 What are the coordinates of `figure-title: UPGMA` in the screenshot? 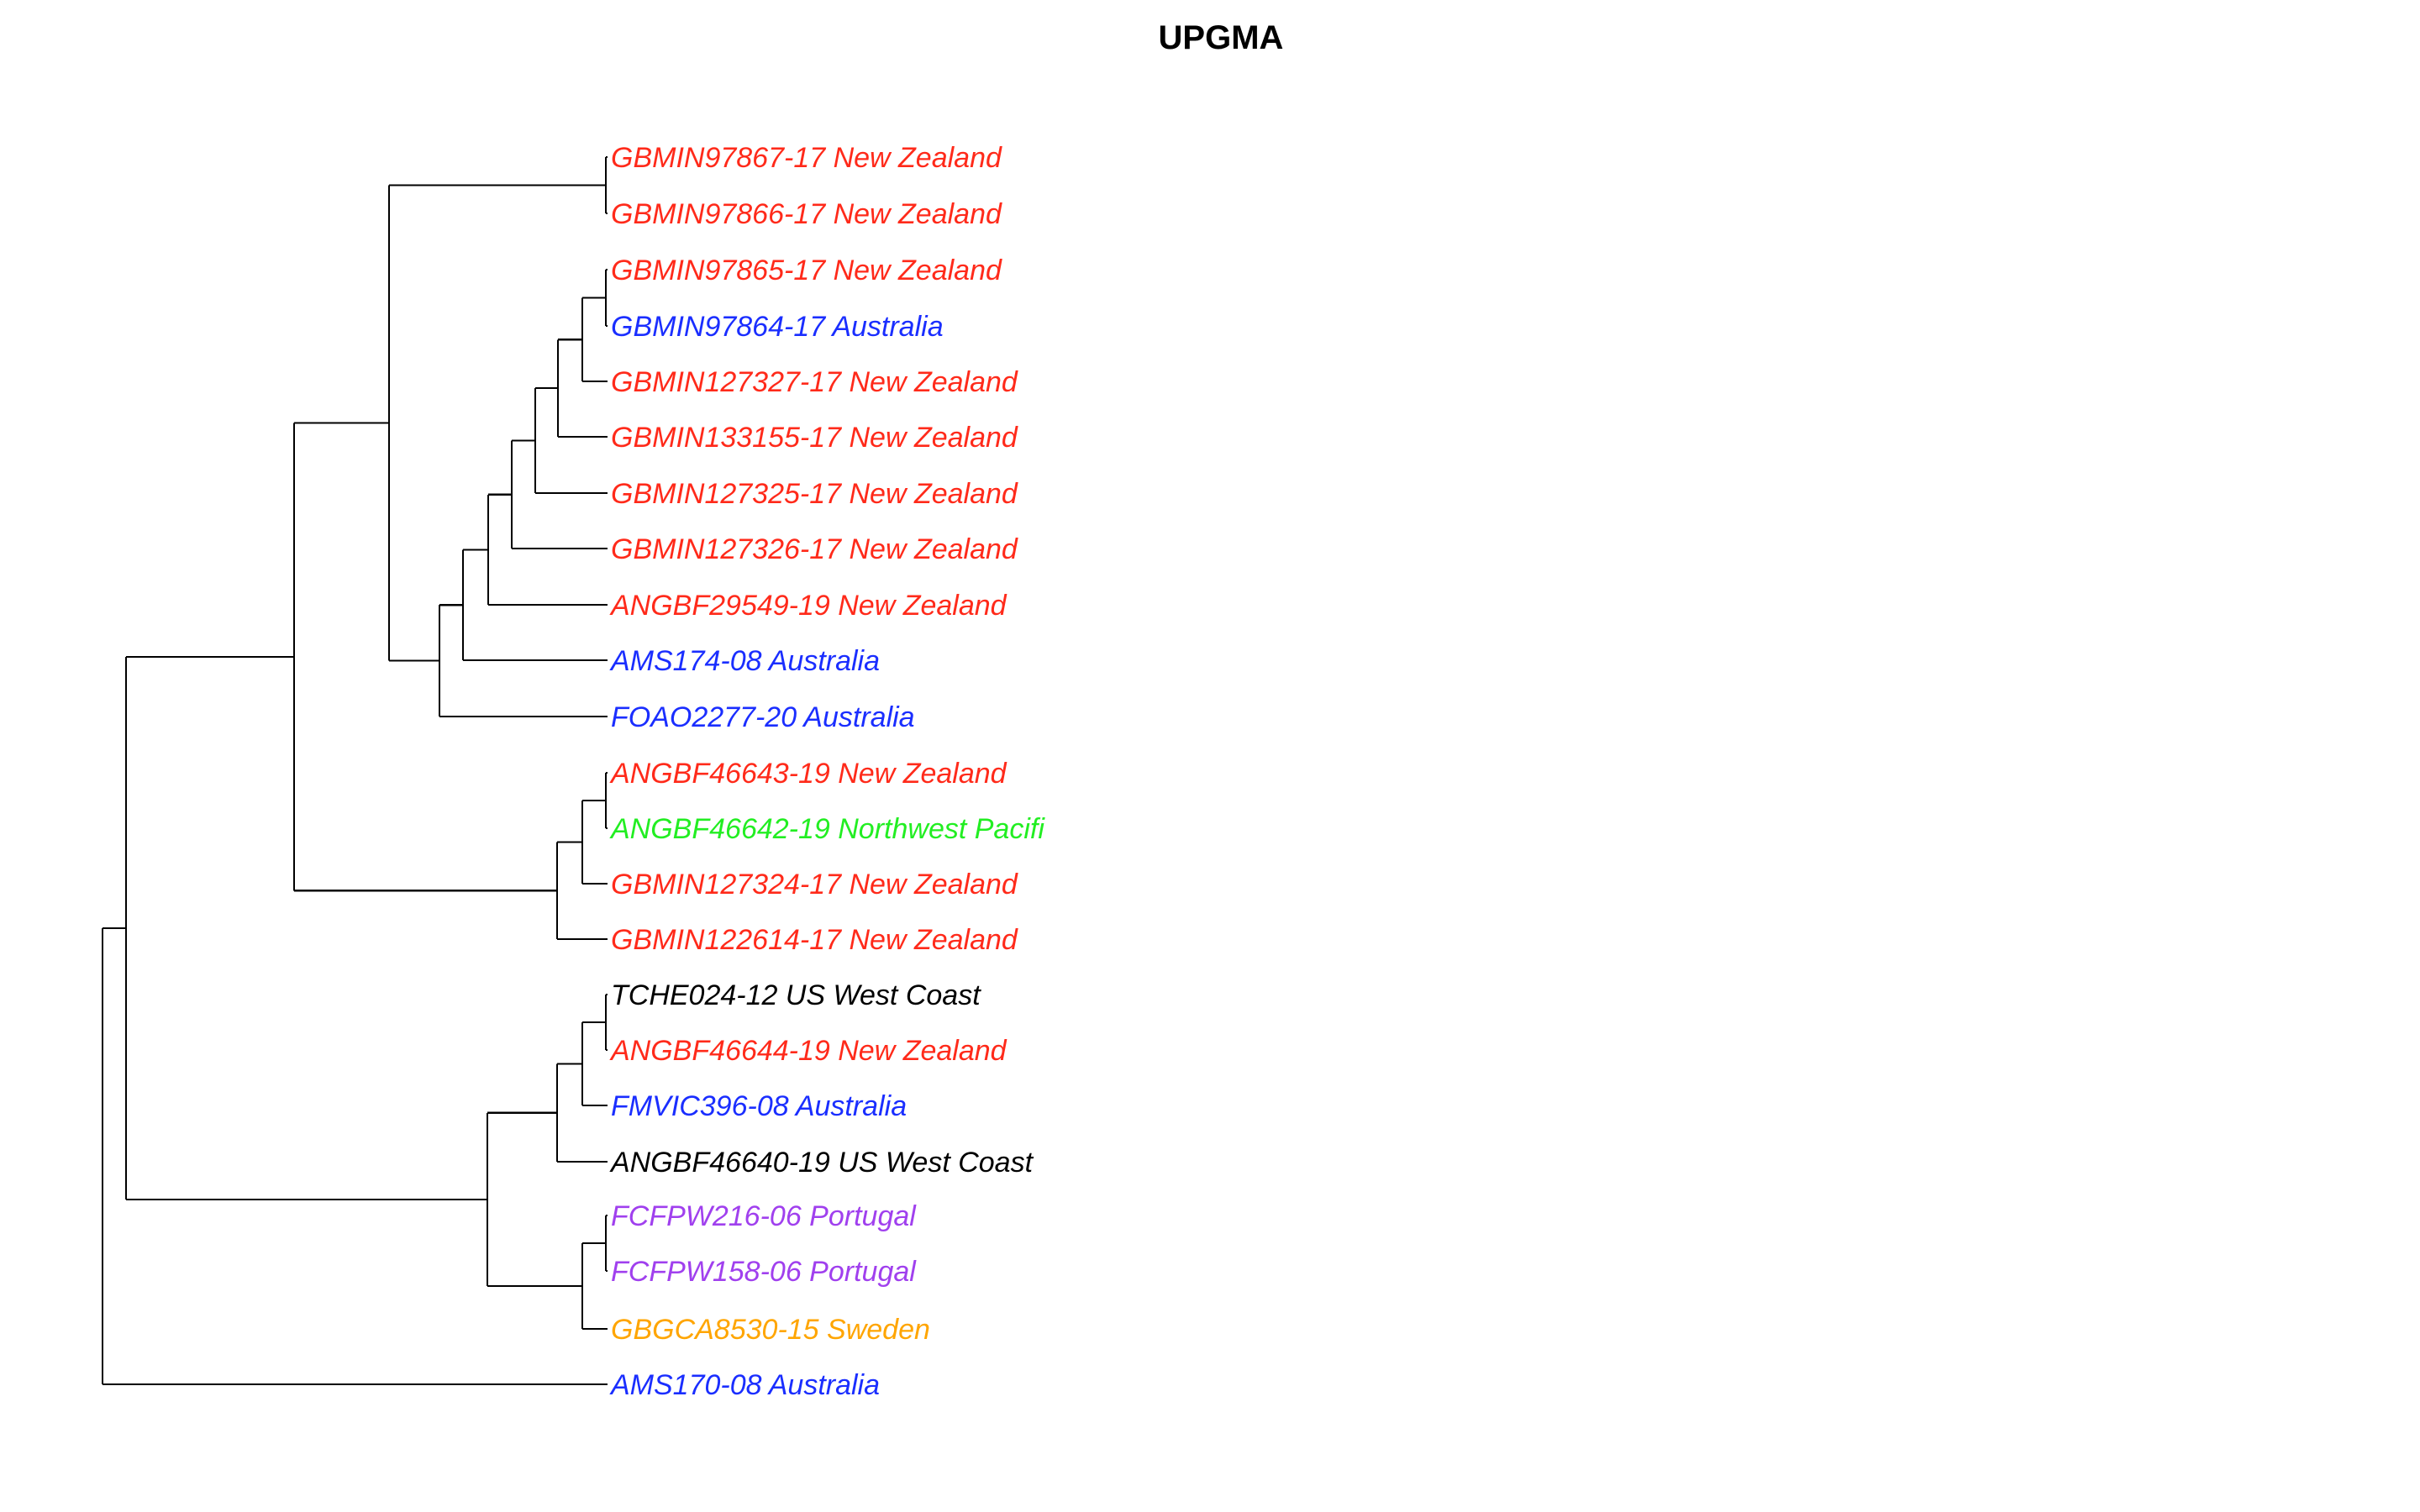 It's located at (1222, 37).